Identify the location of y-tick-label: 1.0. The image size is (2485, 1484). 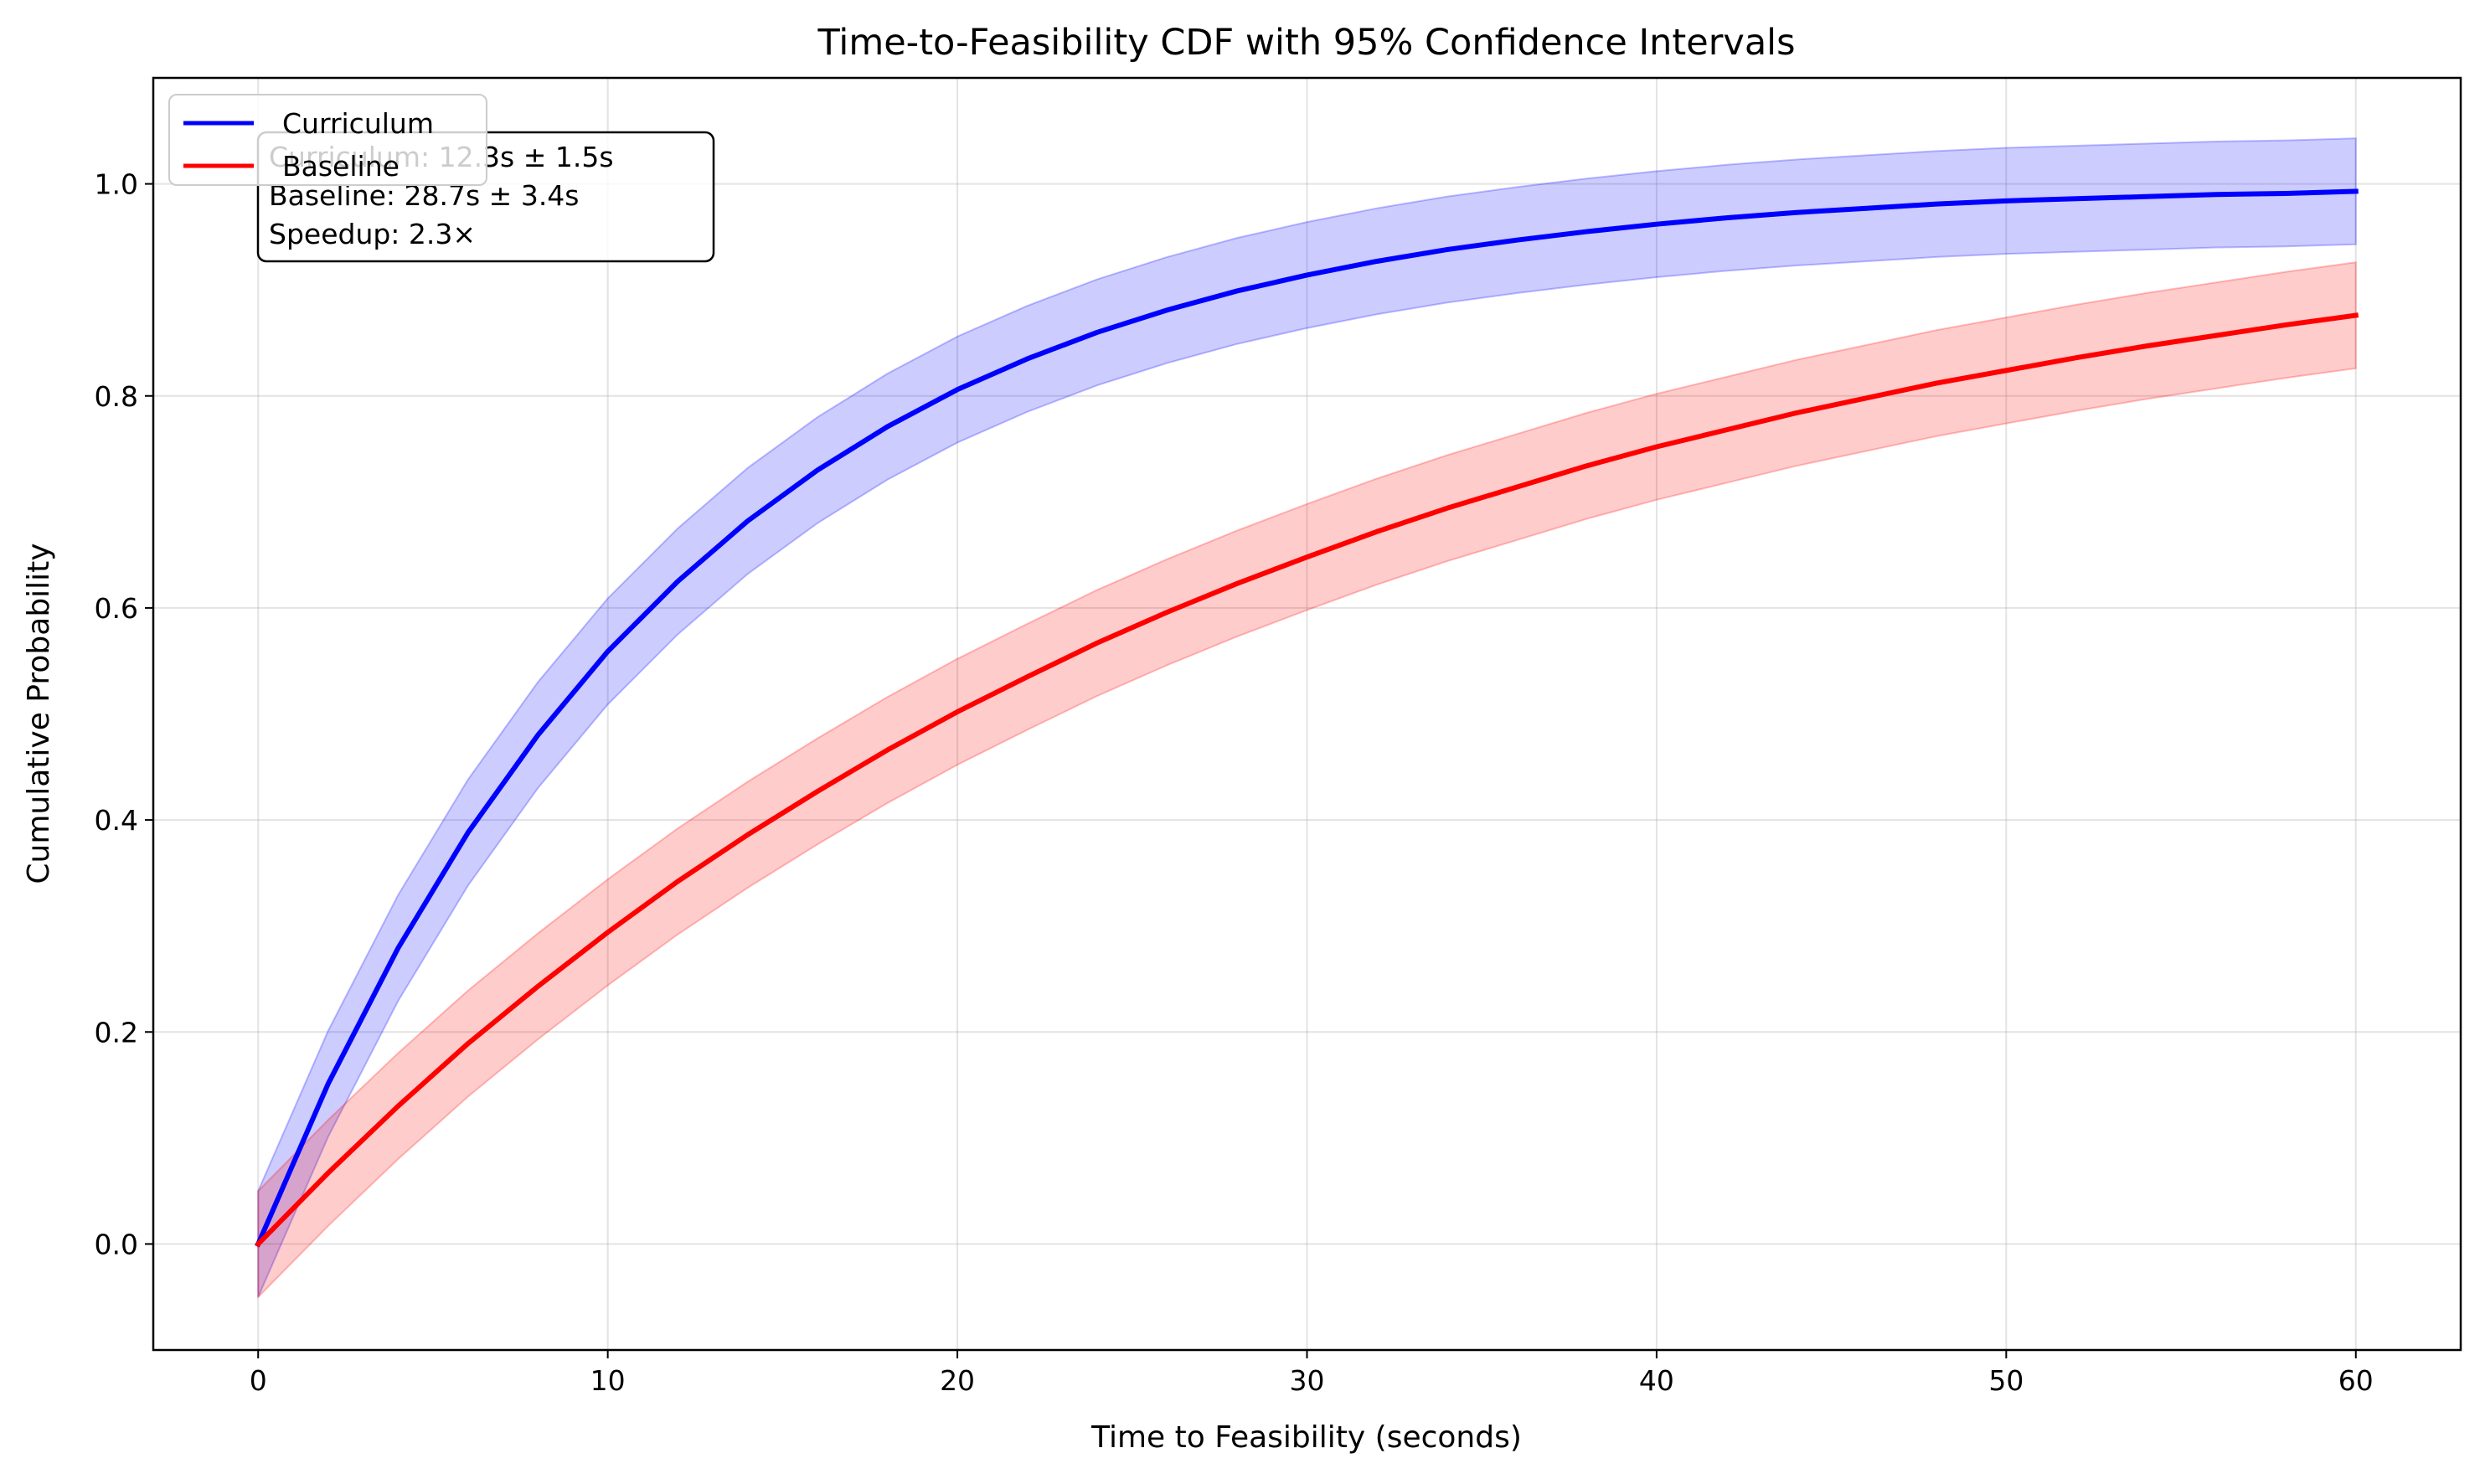
(116, 184).